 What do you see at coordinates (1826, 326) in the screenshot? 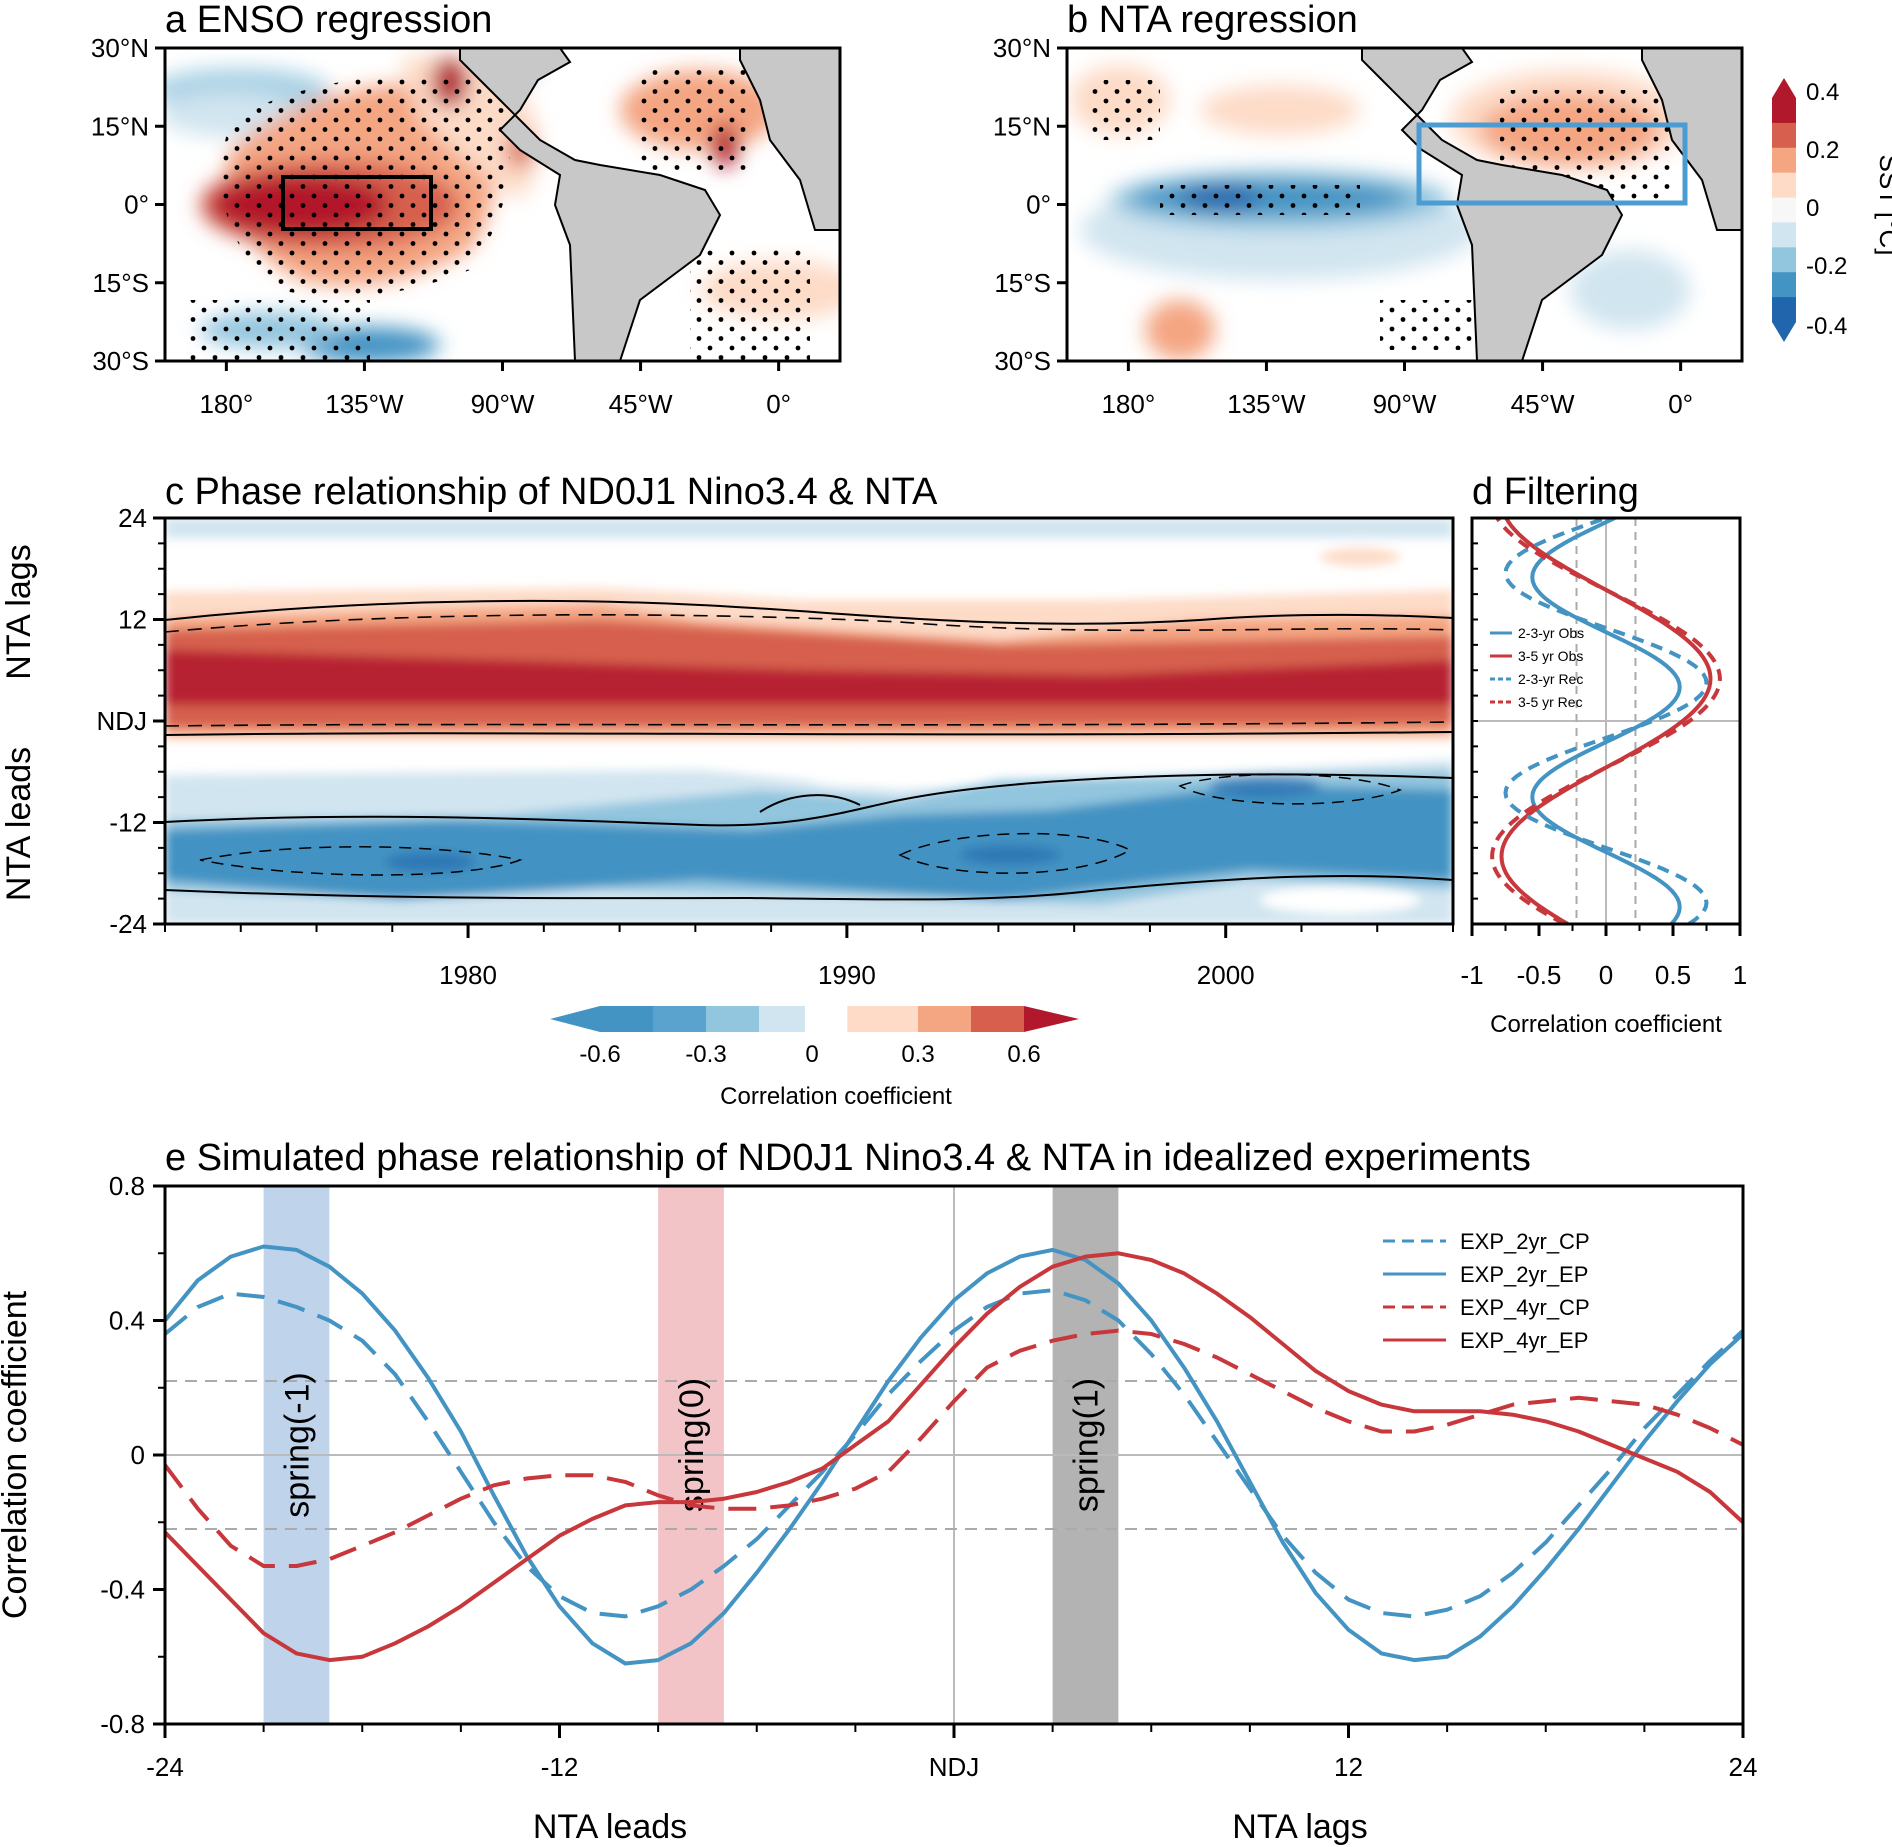
I see `sst-colorbar-tick-label: -0.4` at bounding box center [1826, 326].